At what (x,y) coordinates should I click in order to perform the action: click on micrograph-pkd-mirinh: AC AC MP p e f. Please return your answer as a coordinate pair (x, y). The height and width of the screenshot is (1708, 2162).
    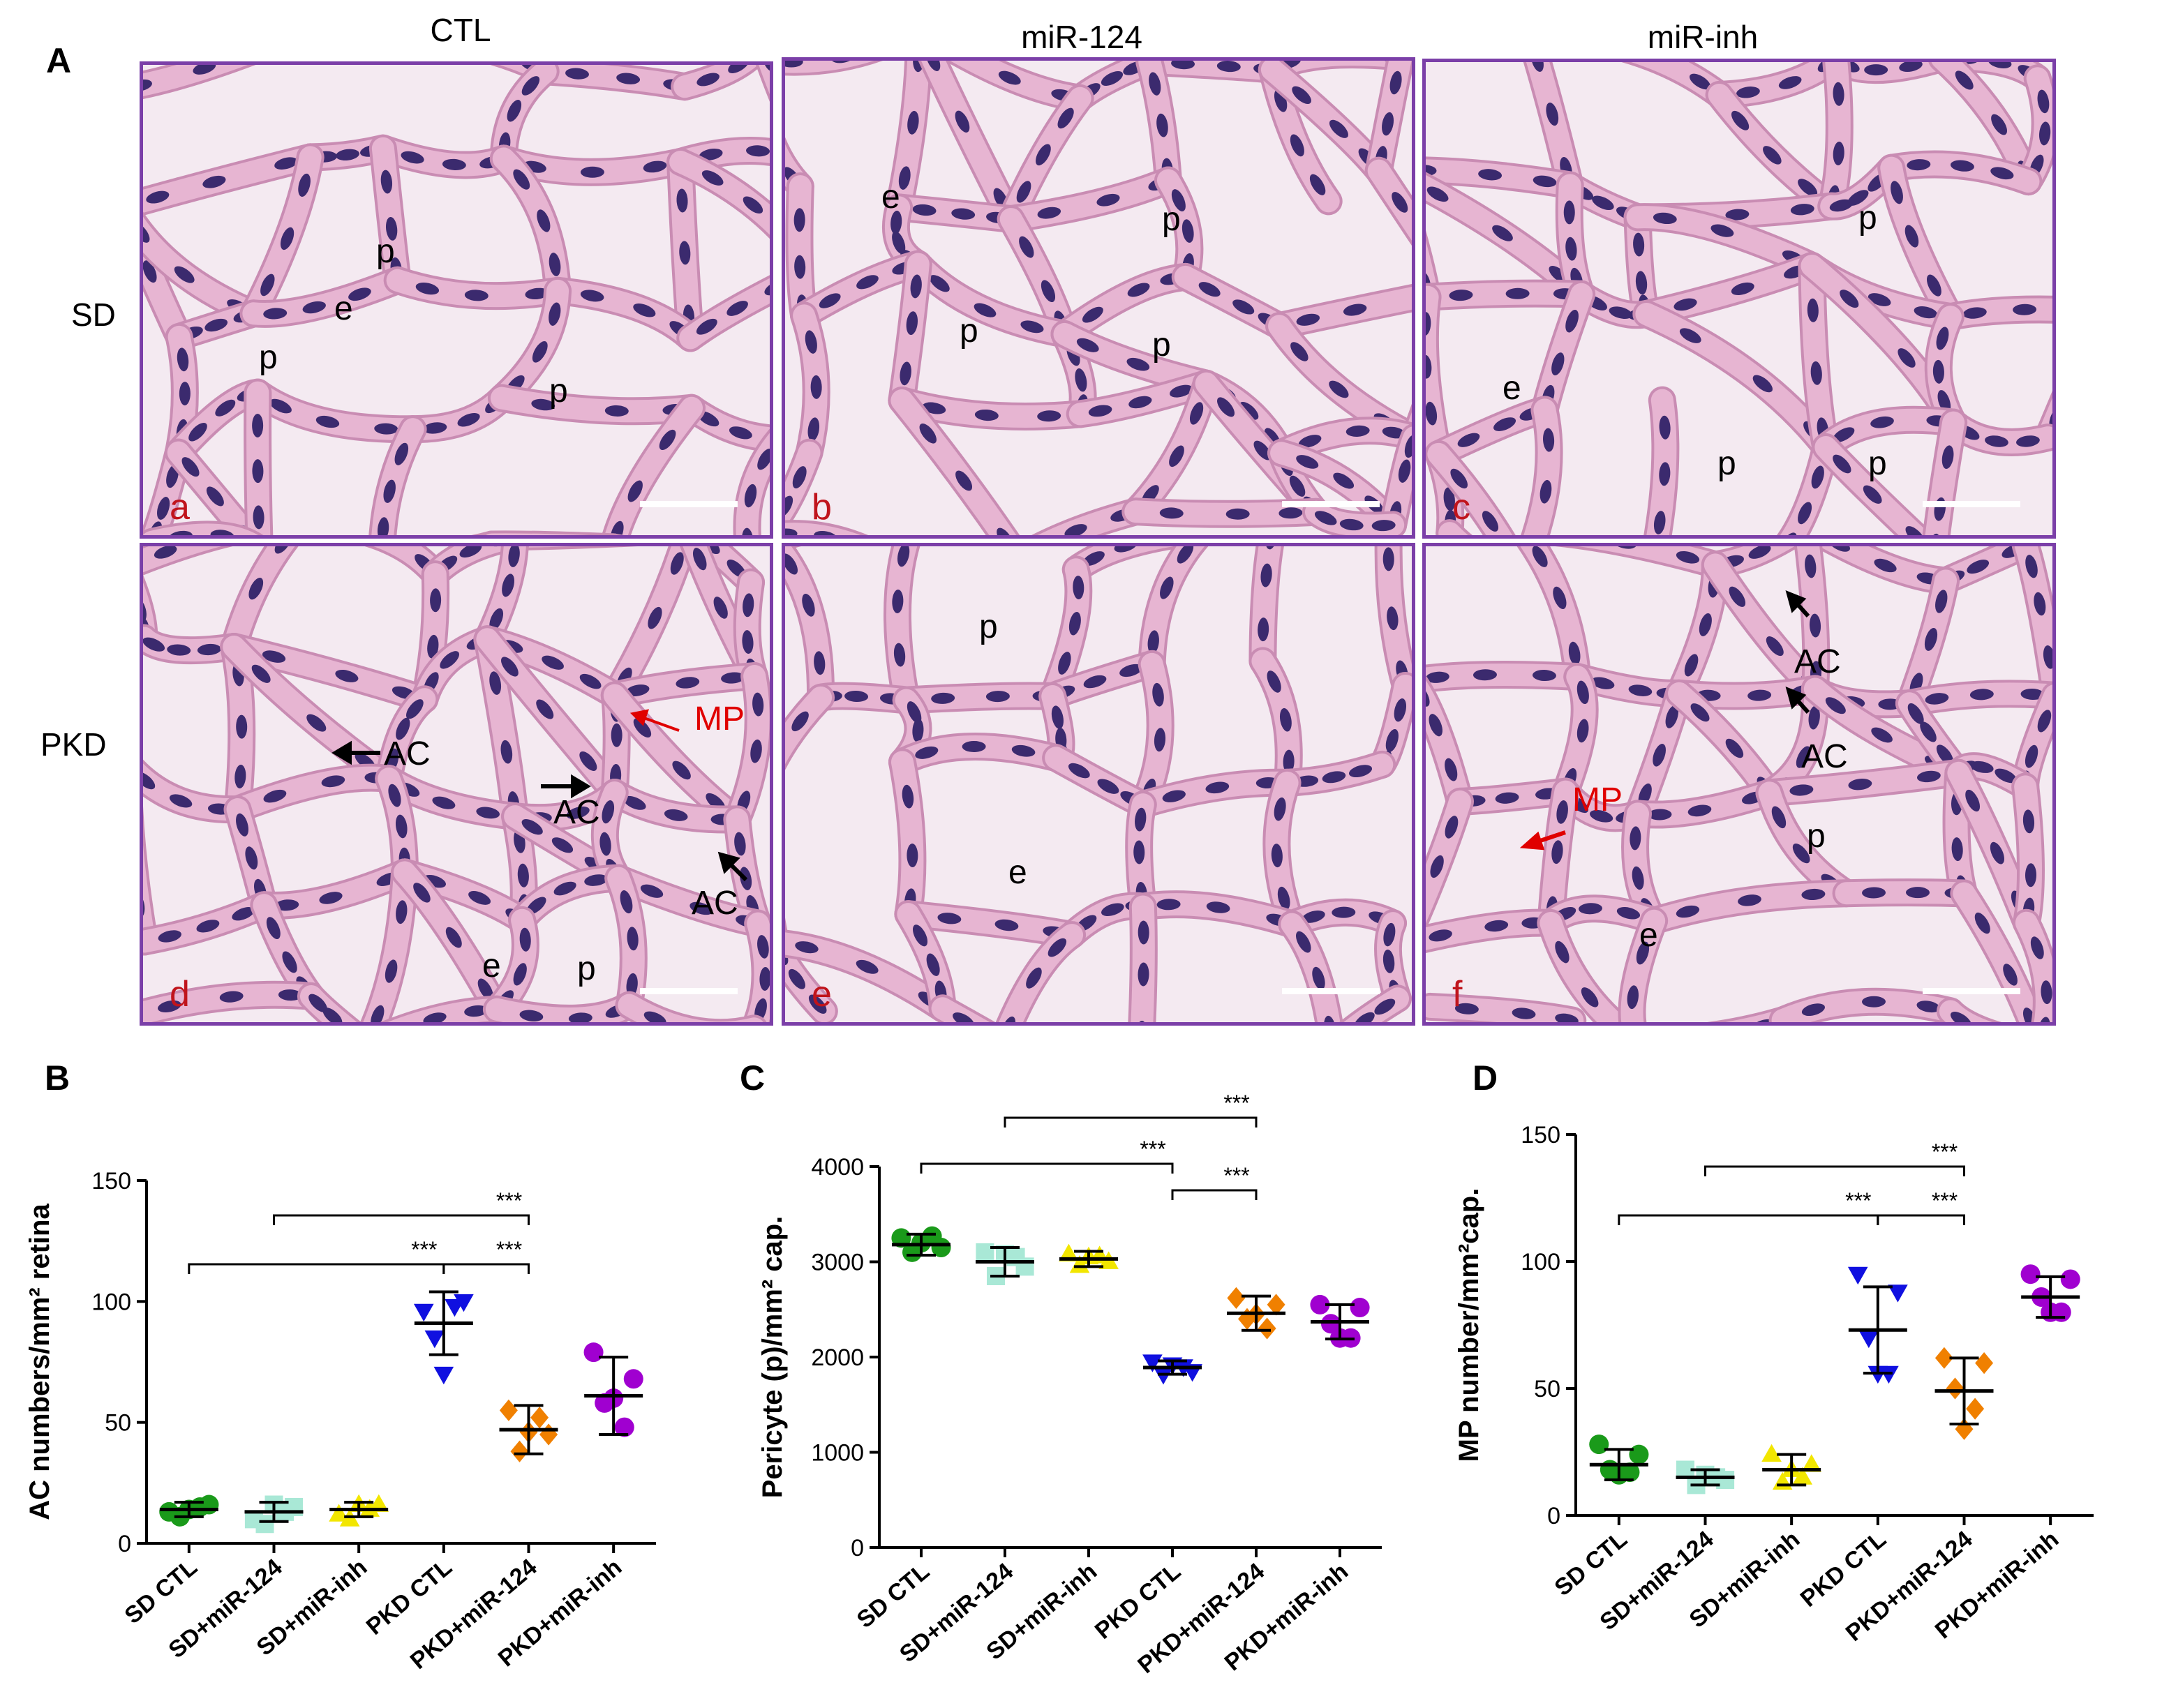
    Looking at the image, I should click on (1739, 784).